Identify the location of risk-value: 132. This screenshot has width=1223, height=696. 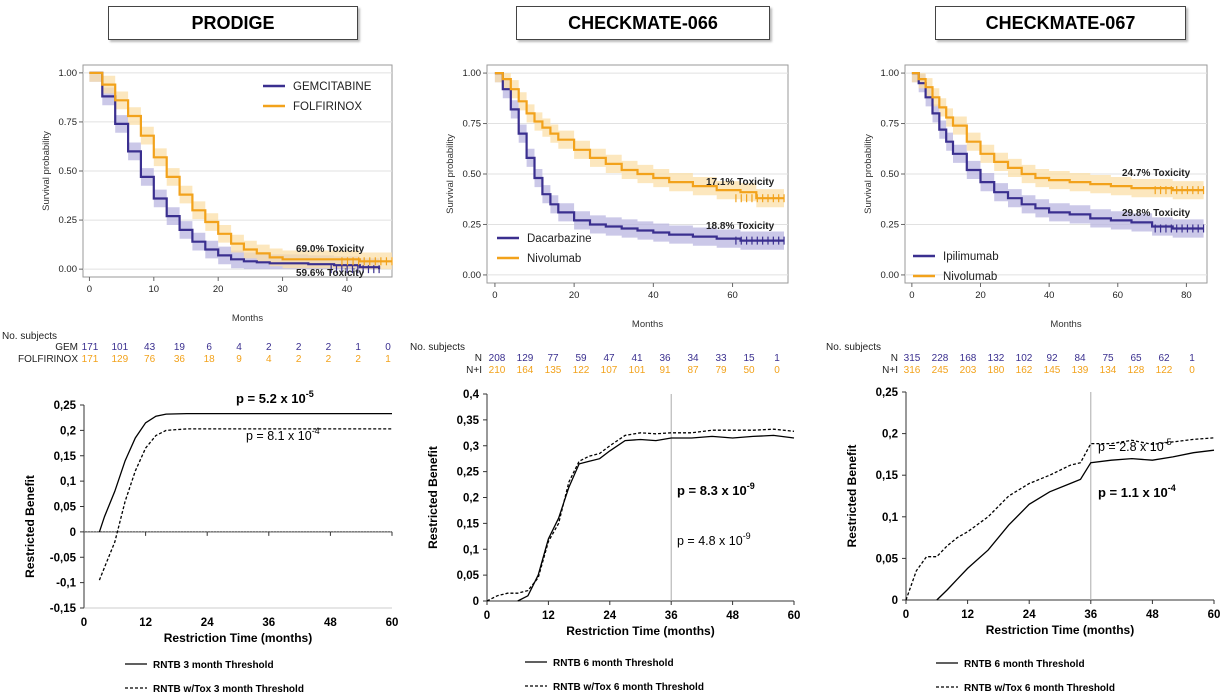
(996, 358).